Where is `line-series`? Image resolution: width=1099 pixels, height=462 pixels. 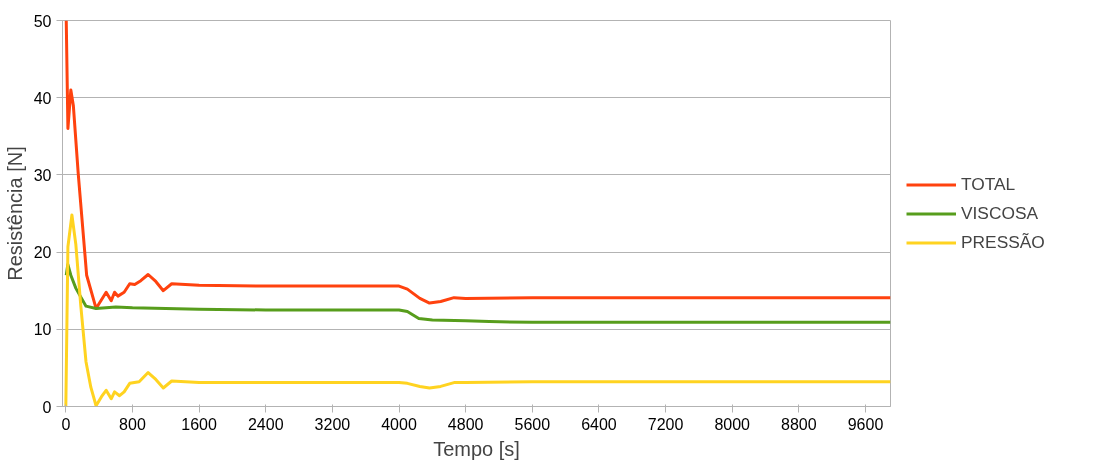 line-series is located at coordinates (477, 293).